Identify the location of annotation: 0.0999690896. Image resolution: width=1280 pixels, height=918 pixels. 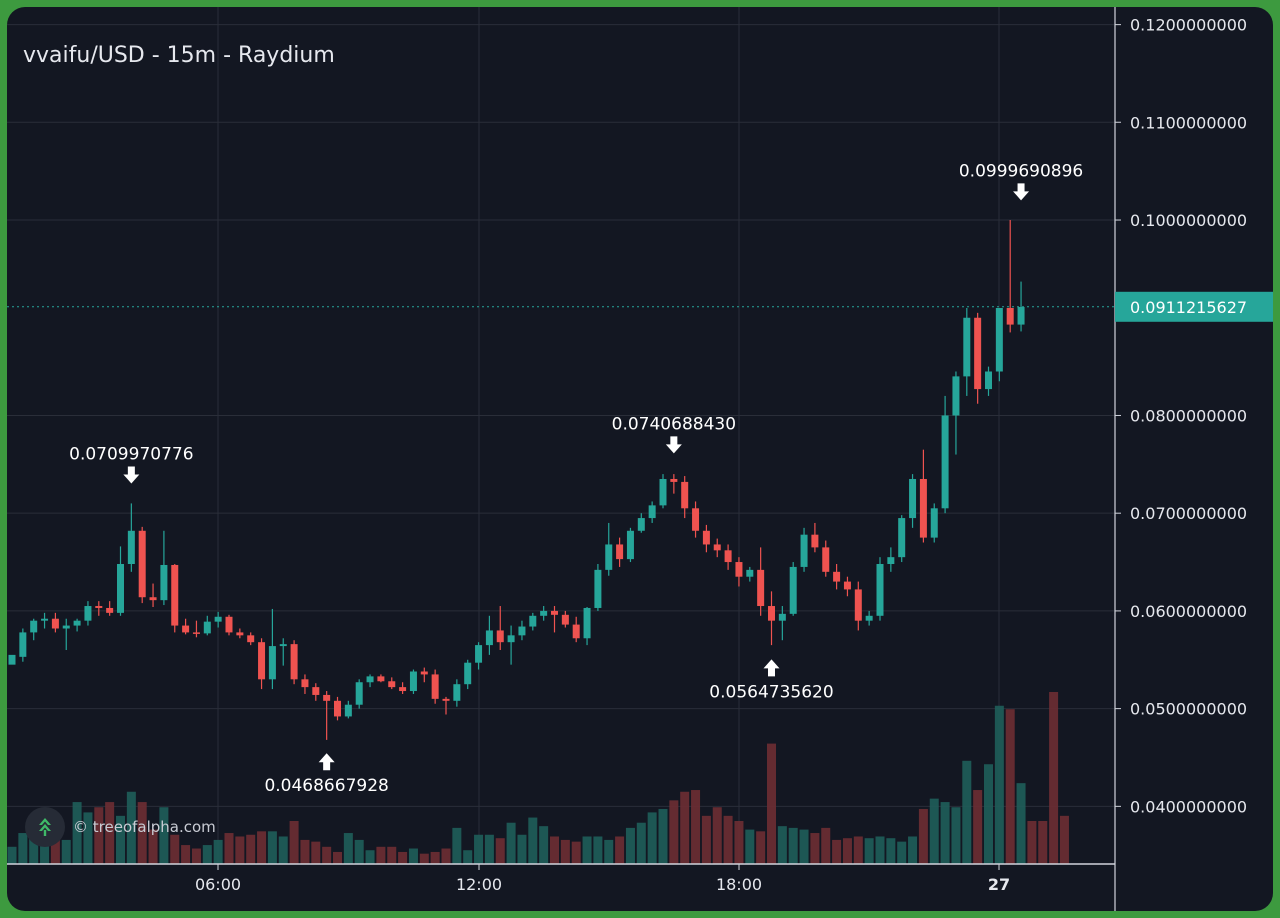
(1021, 181).